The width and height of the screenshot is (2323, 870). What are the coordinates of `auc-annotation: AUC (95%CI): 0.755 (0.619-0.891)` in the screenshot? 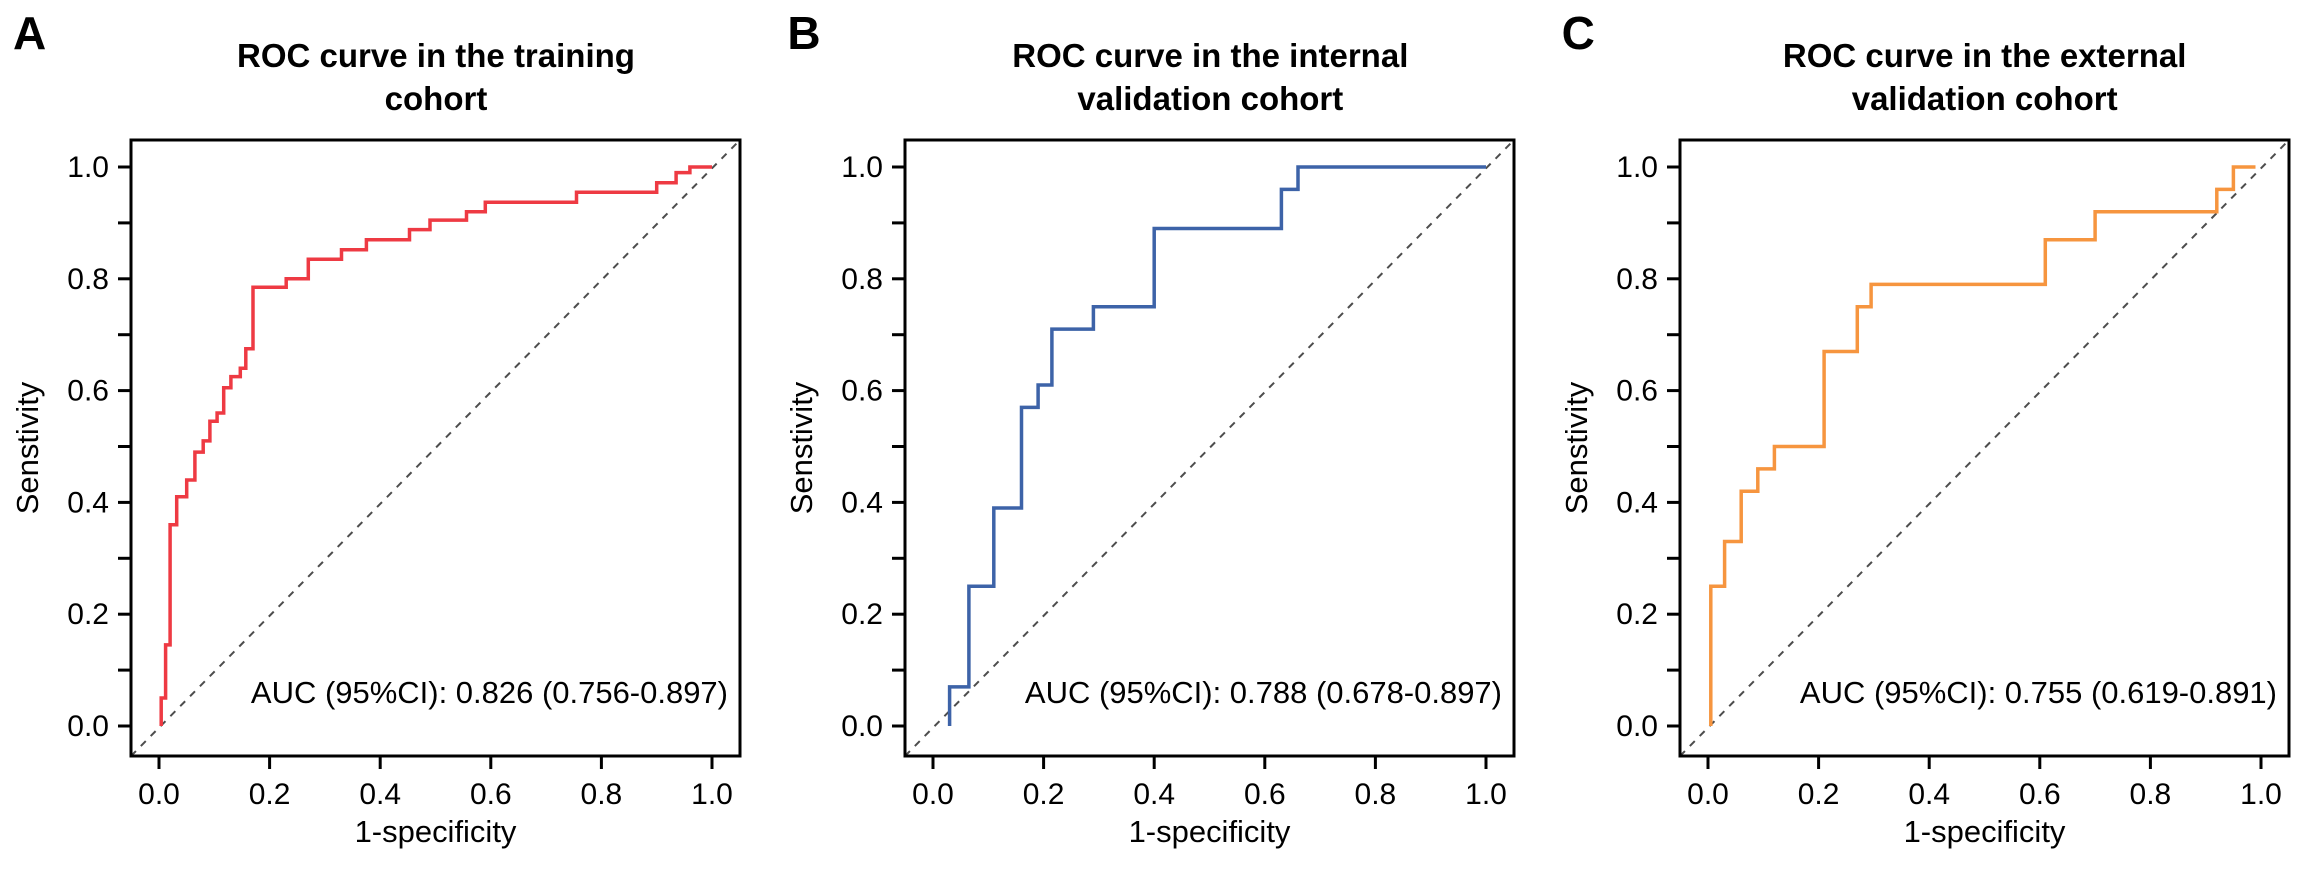 It's located at (2038, 692).